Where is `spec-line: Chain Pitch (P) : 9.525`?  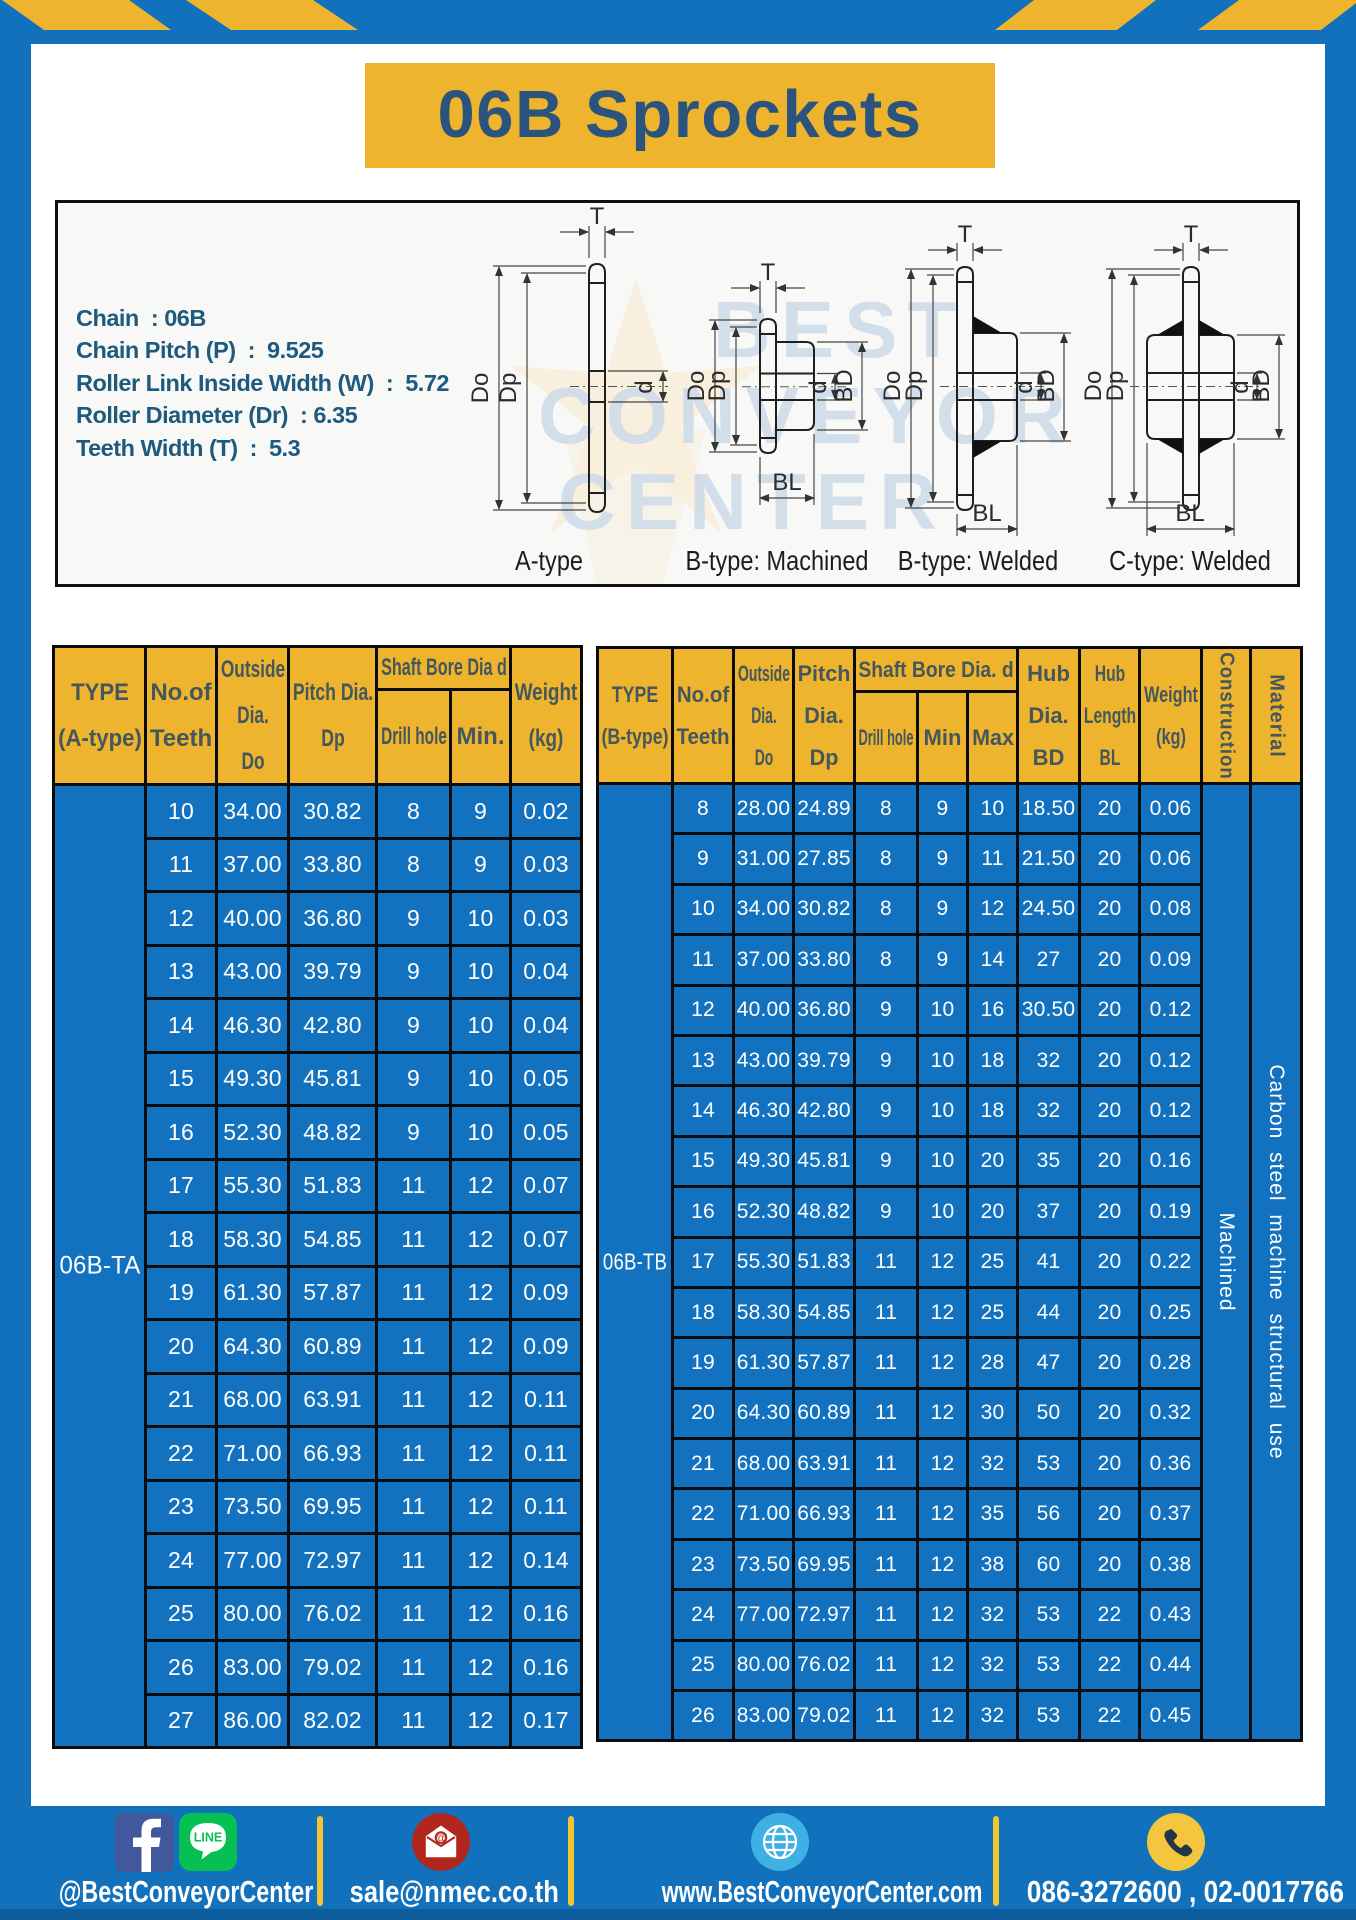
spec-line: Chain Pitch (P) : 9.525 is located at coordinates (200, 350).